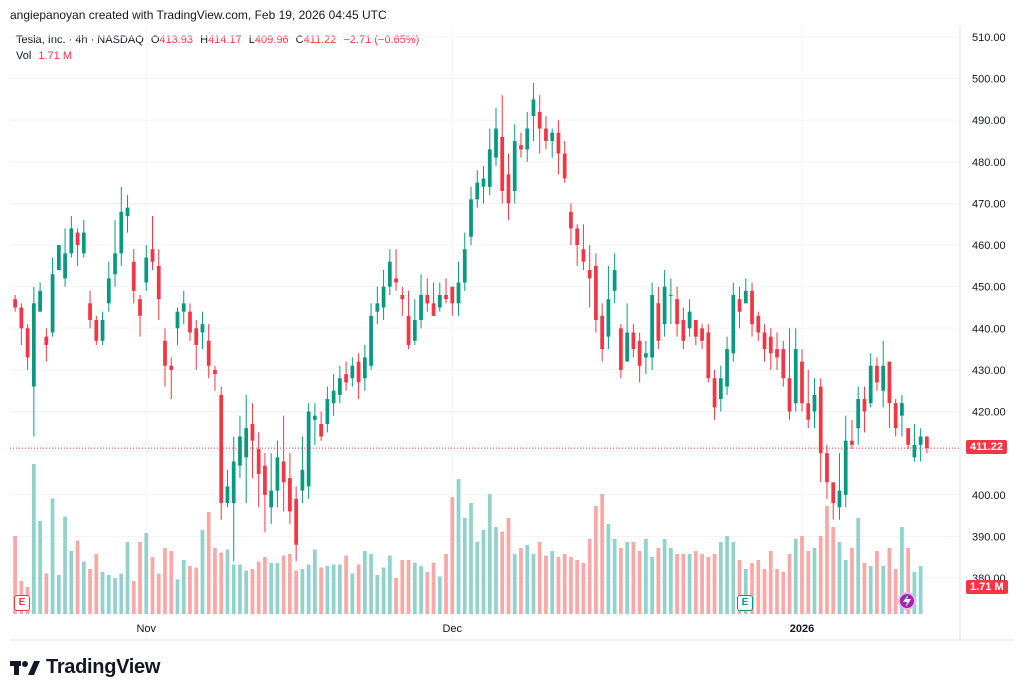 This screenshot has width=1024, height=696. I want to click on price-tick-label: 430.00, so click(989, 371).